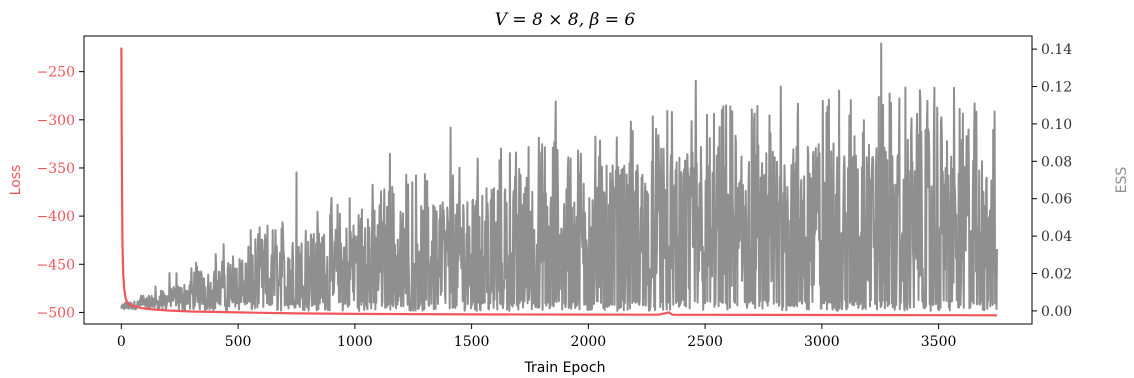 The image size is (1134, 378). Describe the element at coordinates (56, 169) in the screenshot. I see `left-y-tick-label: −350` at that location.